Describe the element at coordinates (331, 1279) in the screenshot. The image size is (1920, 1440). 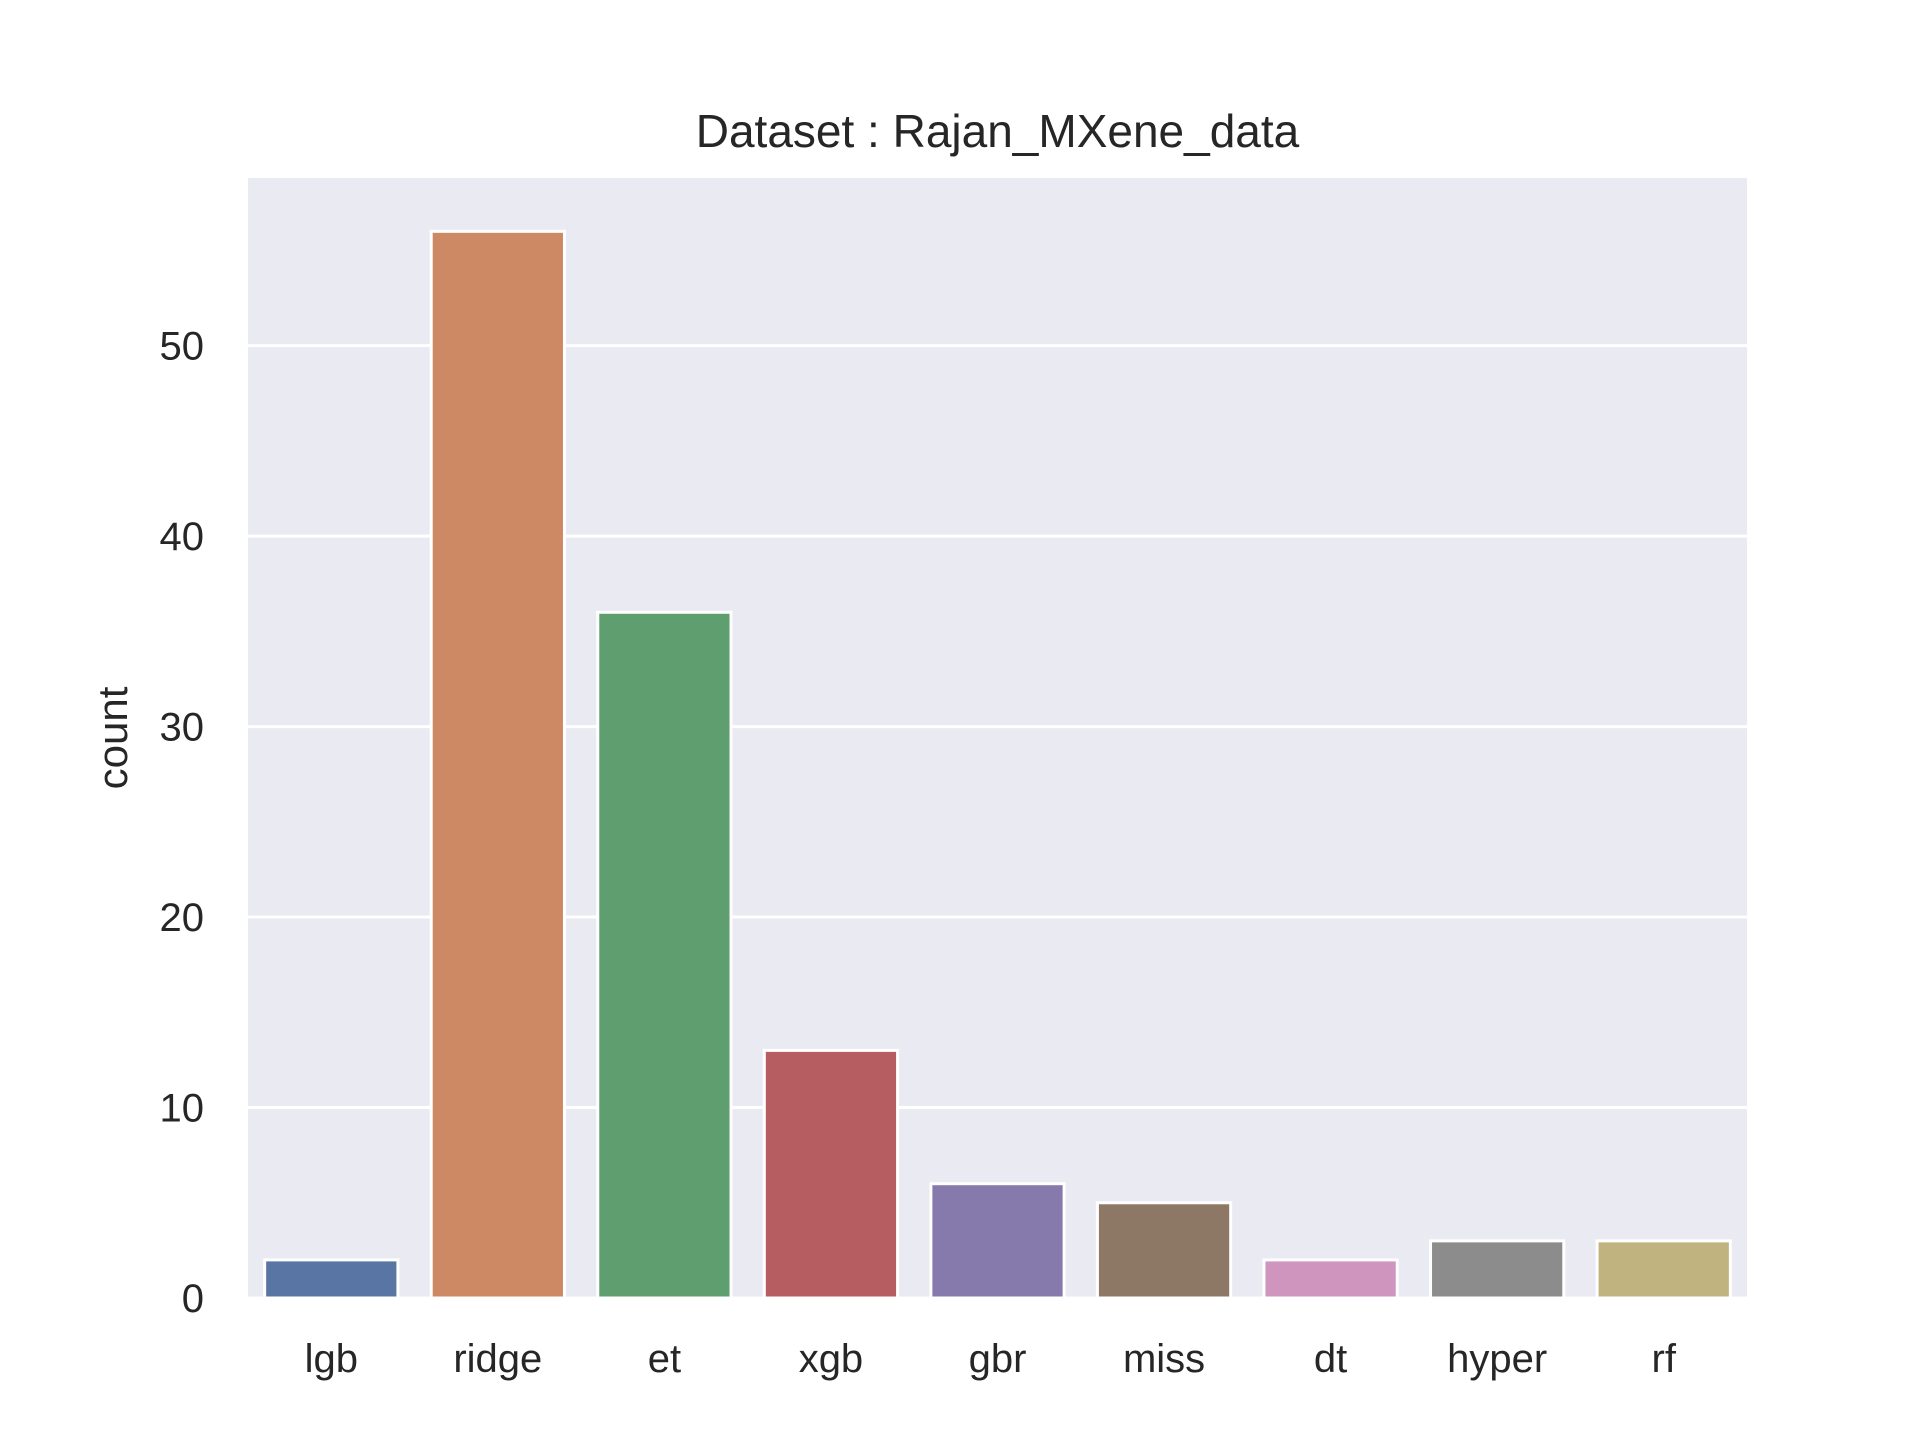
I see `bar-lgb` at that location.